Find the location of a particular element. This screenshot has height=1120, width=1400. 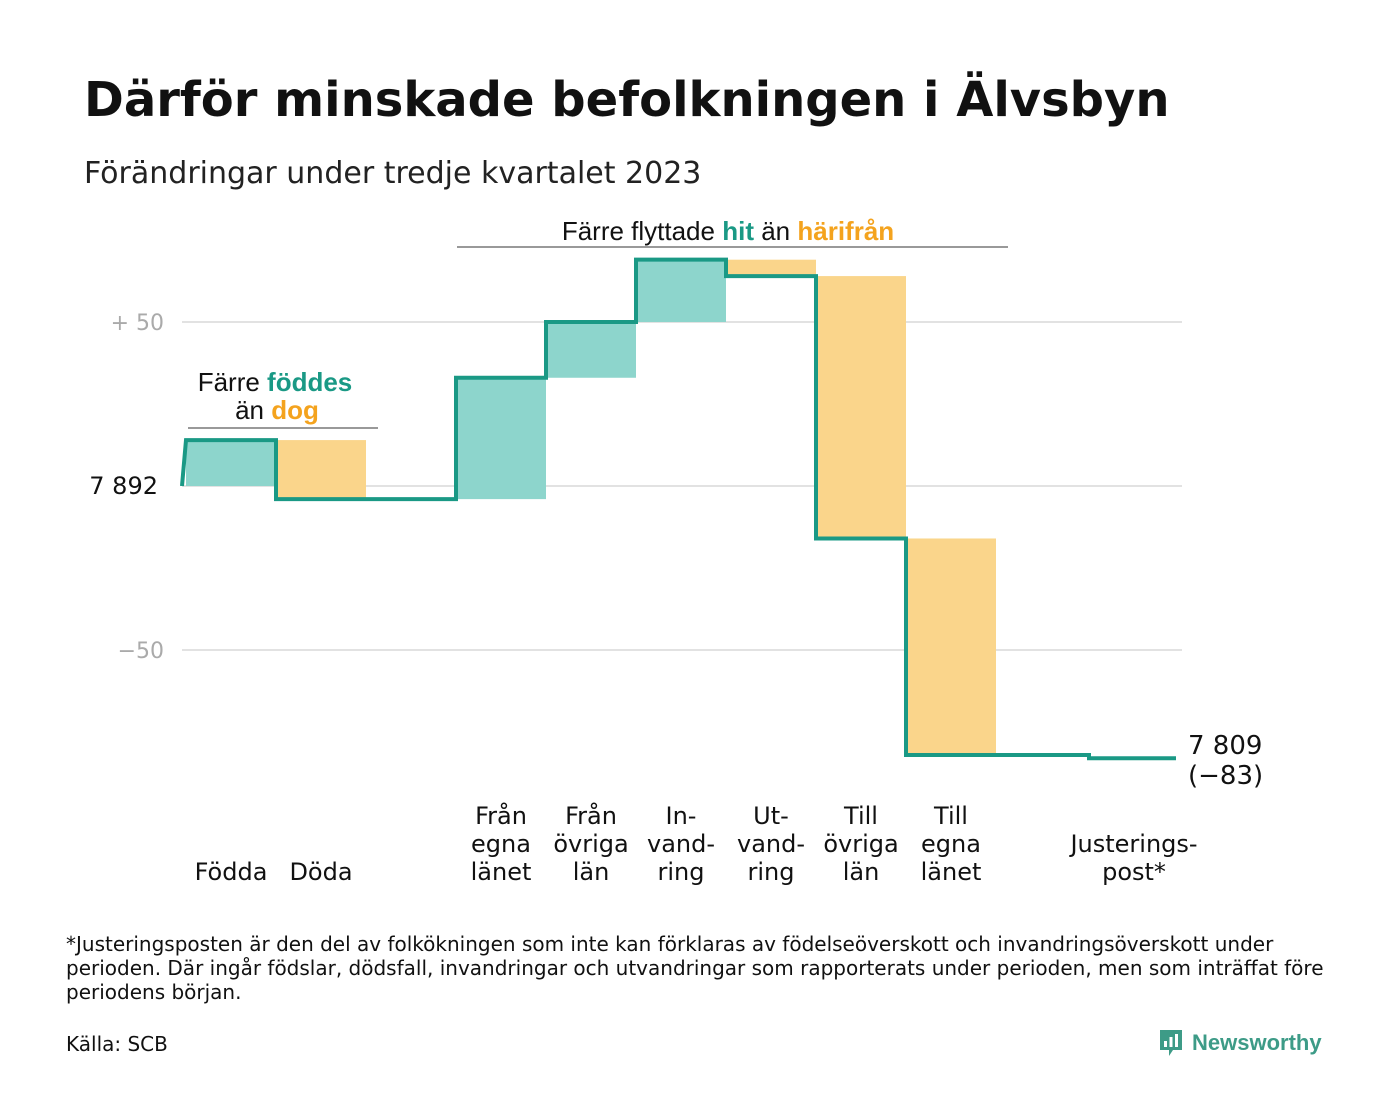

chart-title: Därför minskade befolkningen i Älvsbyn is located at coordinates (627, 100).